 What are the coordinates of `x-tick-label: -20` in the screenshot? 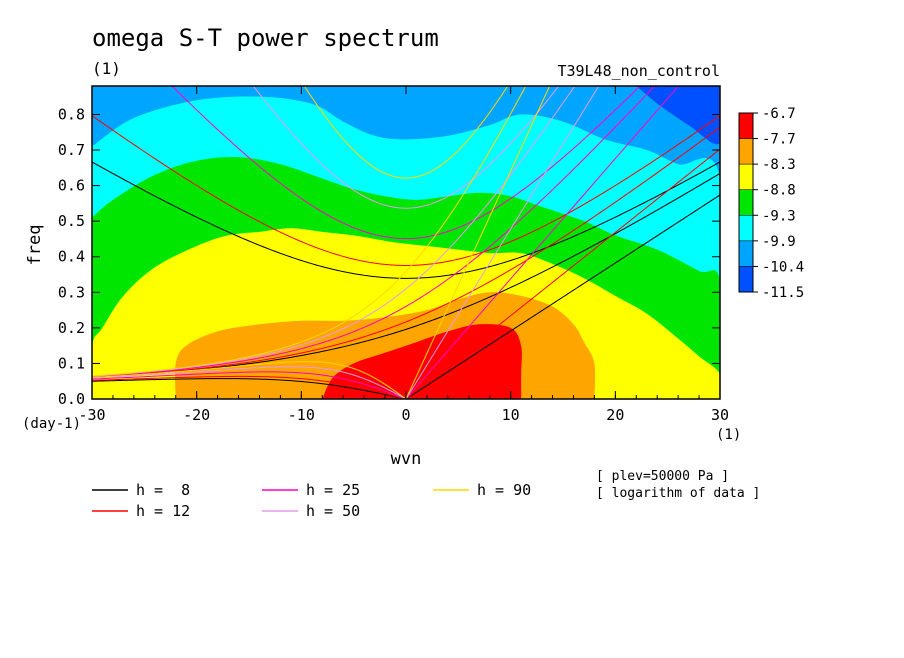 It's located at (196, 415).